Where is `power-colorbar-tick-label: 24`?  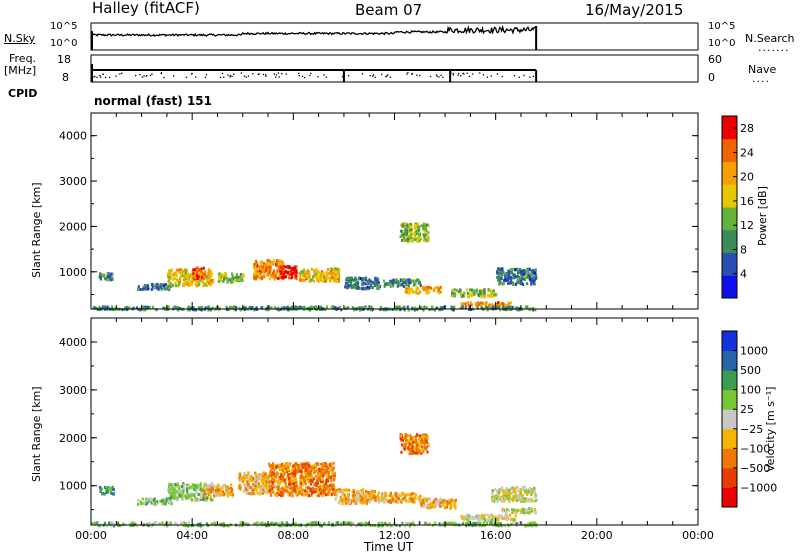
power-colorbar-tick-label: 24 is located at coordinates (747, 152).